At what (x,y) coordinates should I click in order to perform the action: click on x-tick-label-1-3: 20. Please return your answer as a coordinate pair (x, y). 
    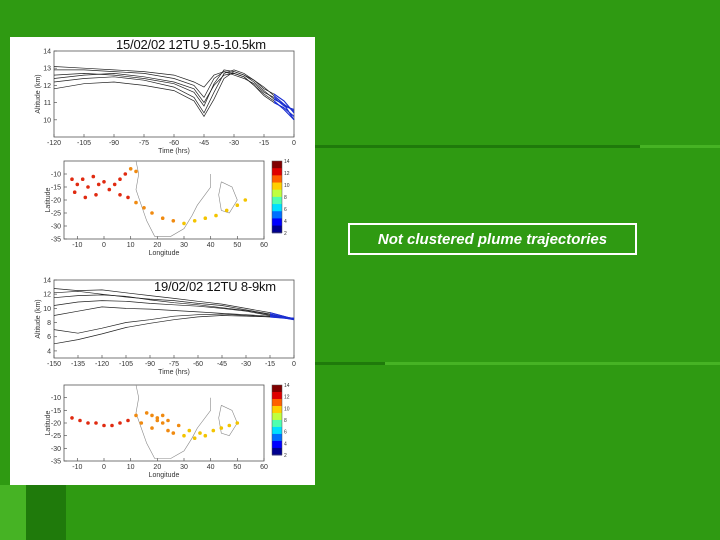
    Looking at the image, I should click on (157, 245).